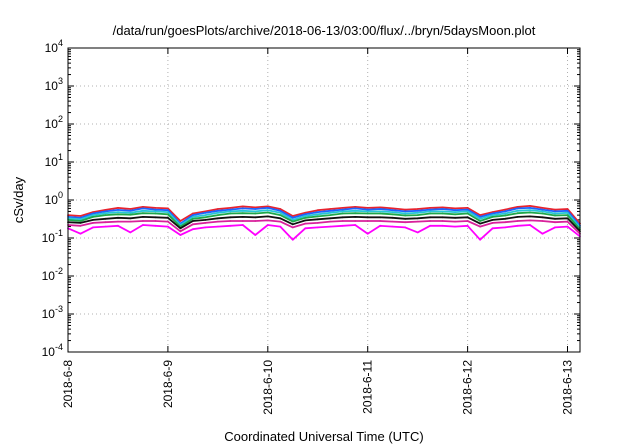  Describe the element at coordinates (52, 350) in the screenshot. I see `y-tick-label: 10⁻⁴` at that location.